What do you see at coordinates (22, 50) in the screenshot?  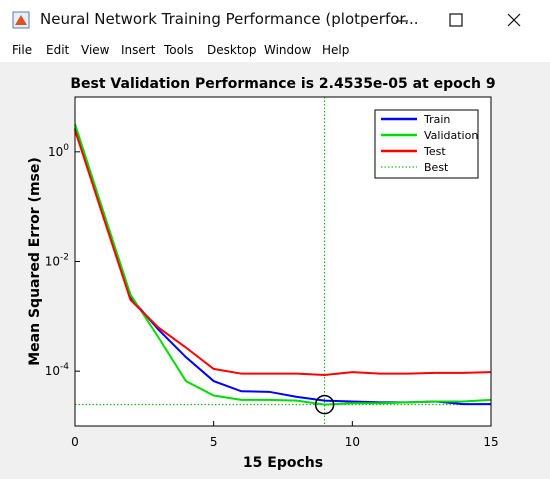 I see `menu-item: File` at bounding box center [22, 50].